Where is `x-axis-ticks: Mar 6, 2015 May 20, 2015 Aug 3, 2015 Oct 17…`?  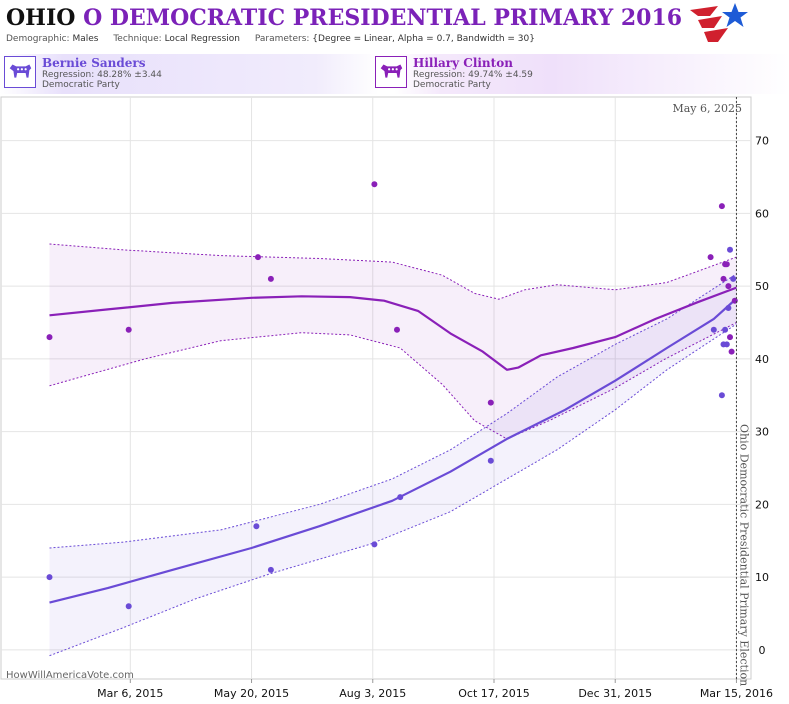 x-axis-ticks: Mar 6, 2015 May 20, 2015 Aug 3, 2015 Oct 17… is located at coordinates (435, 689).